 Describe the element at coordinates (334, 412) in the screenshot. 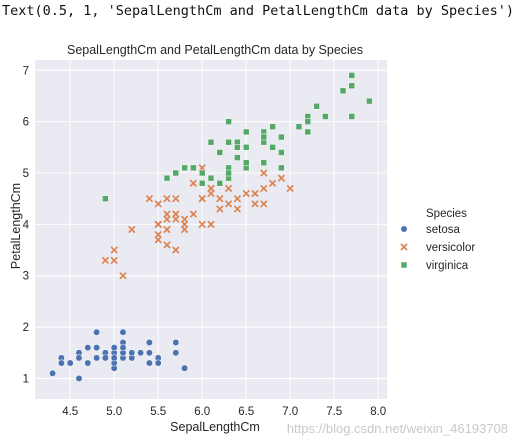

I see `x-tick-label: 7.5` at that location.